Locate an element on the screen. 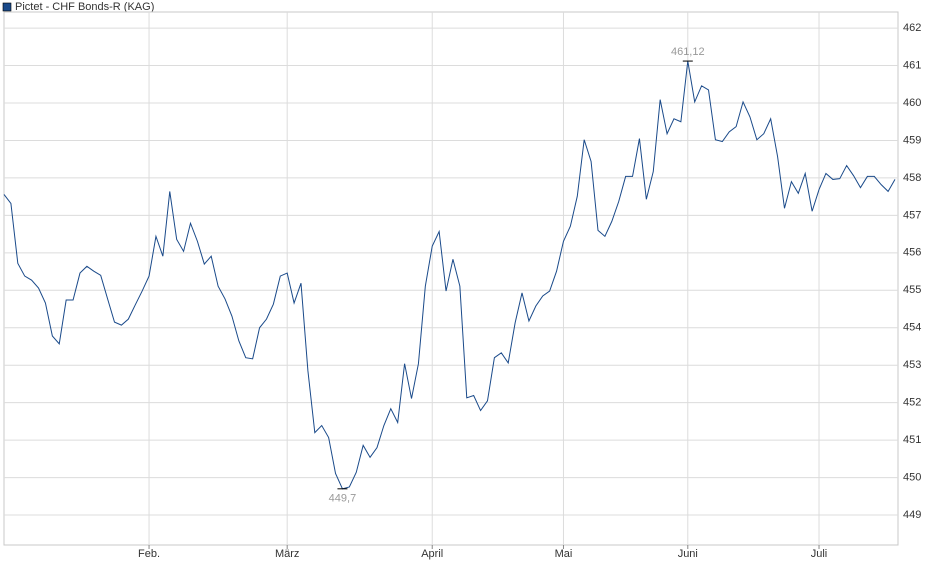 The width and height of the screenshot is (940, 579). y-tick-label: 455 is located at coordinates (912, 290).